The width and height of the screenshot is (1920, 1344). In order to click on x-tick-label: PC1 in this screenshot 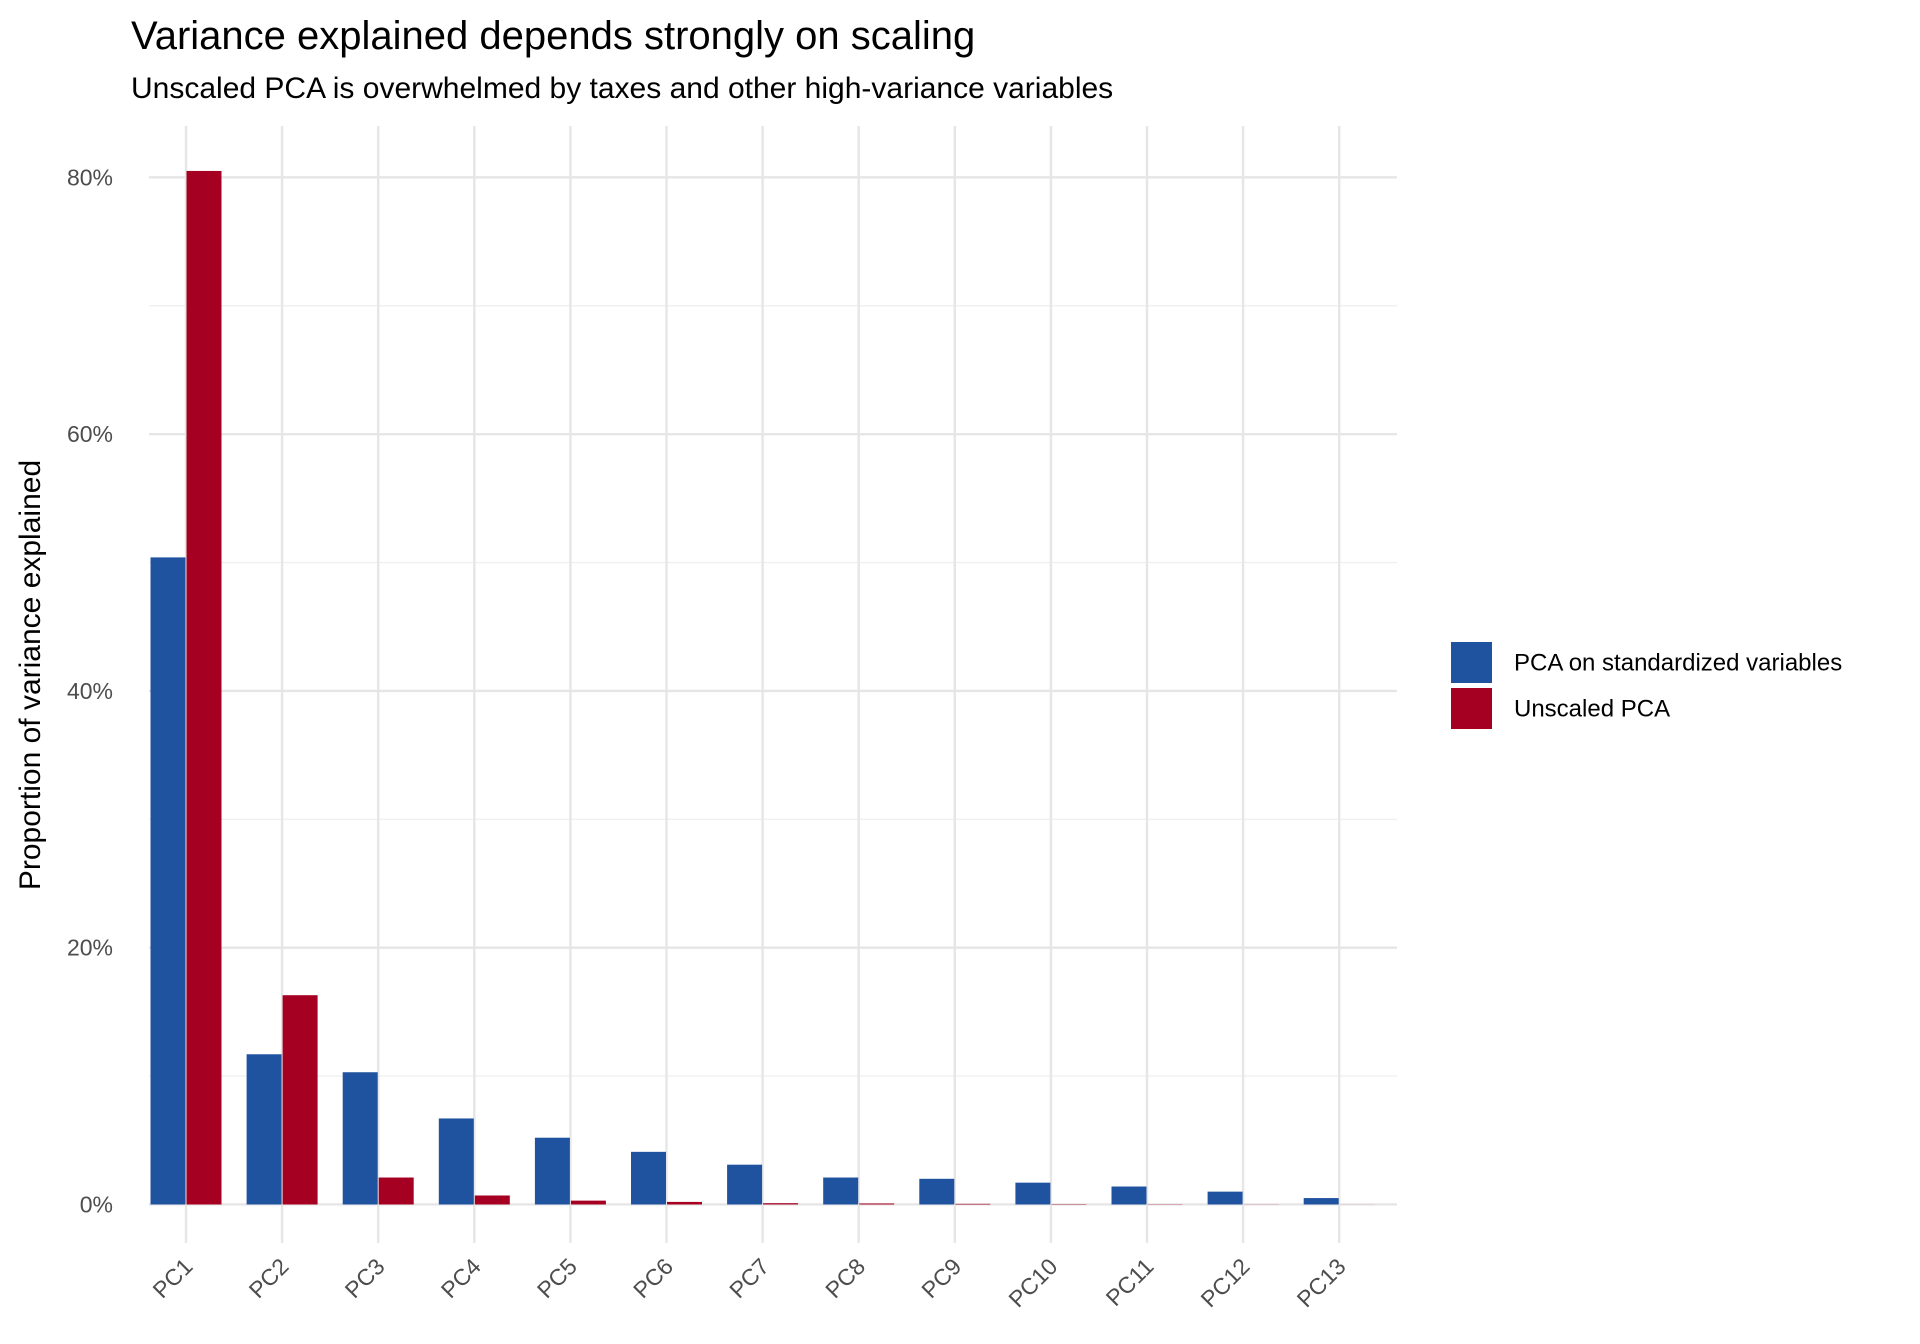, I will do `click(173, 1278)`.